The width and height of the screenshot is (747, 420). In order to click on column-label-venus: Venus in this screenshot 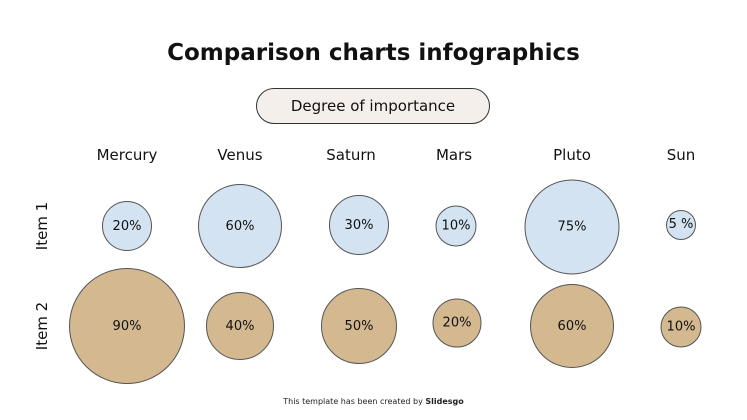, I will do `click(240, 155)`.